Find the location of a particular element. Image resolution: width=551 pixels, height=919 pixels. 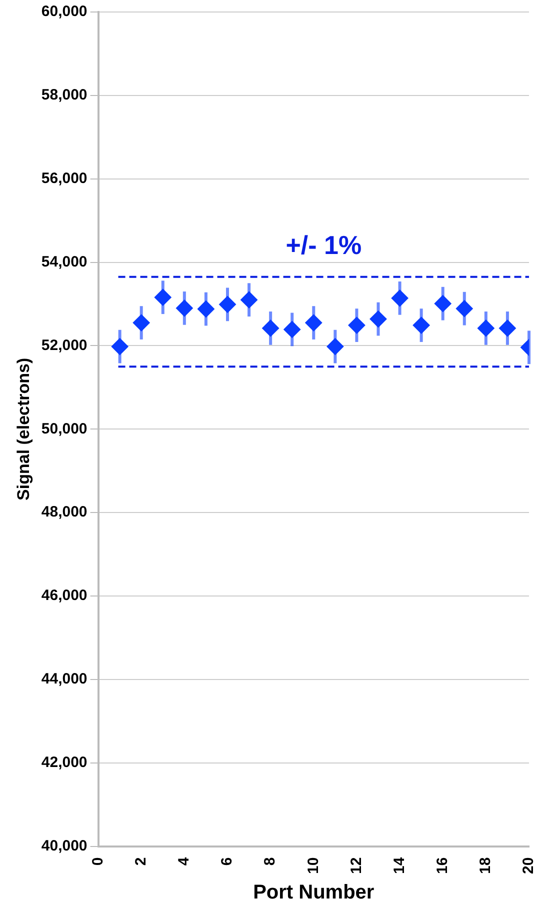

x-tick-label: 4 is located at coordinates (184, 861).